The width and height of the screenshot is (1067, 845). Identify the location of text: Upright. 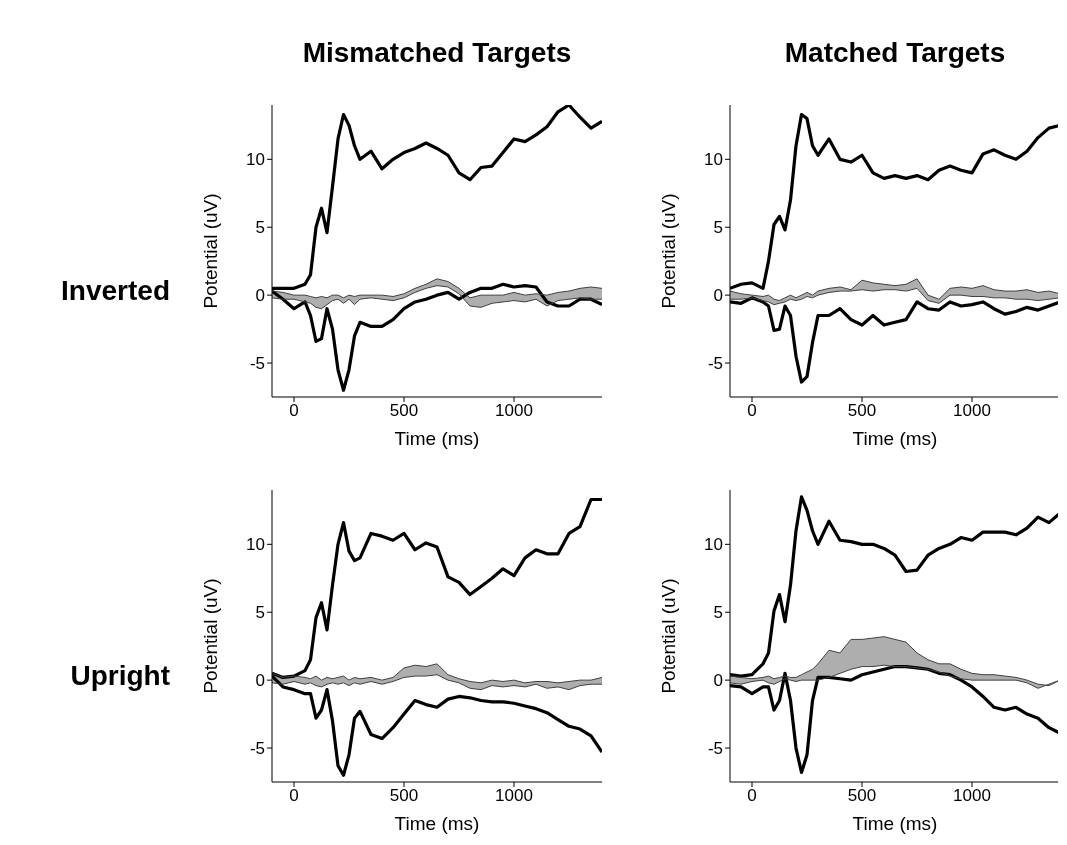
(119, 676).